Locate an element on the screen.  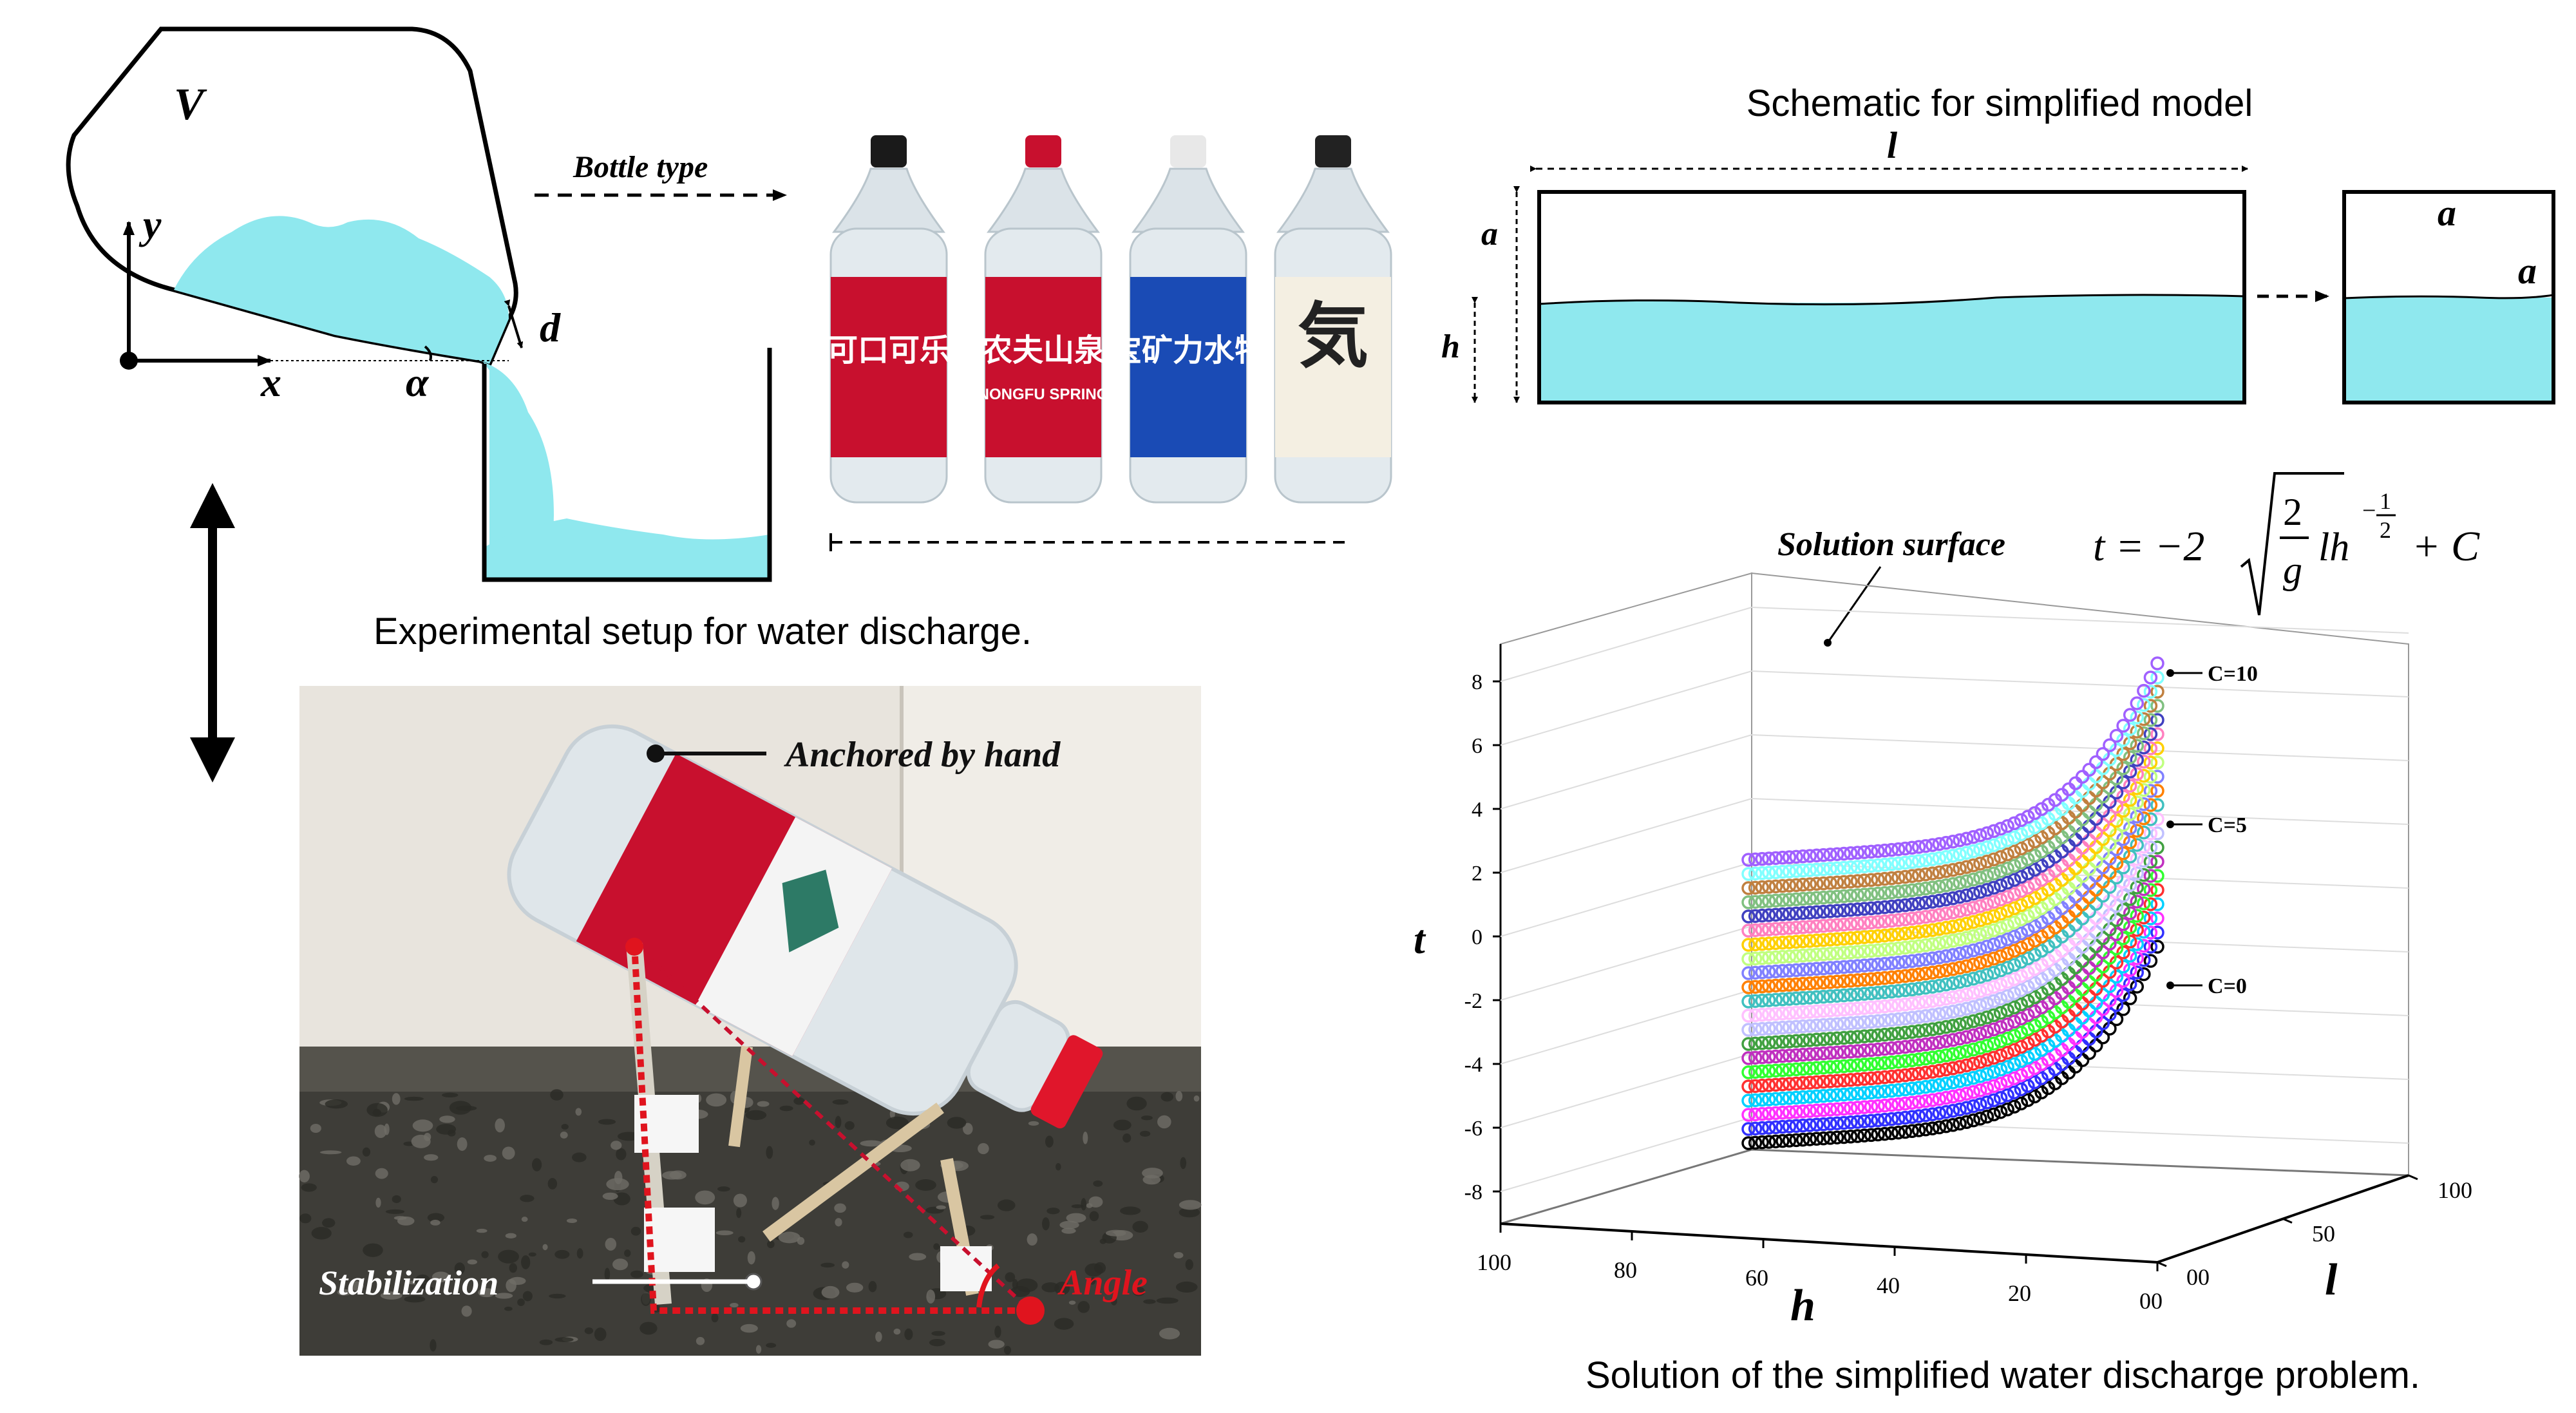
bottle-brand-text: 宝矿力水特 is located at coordinates (1188, 350).